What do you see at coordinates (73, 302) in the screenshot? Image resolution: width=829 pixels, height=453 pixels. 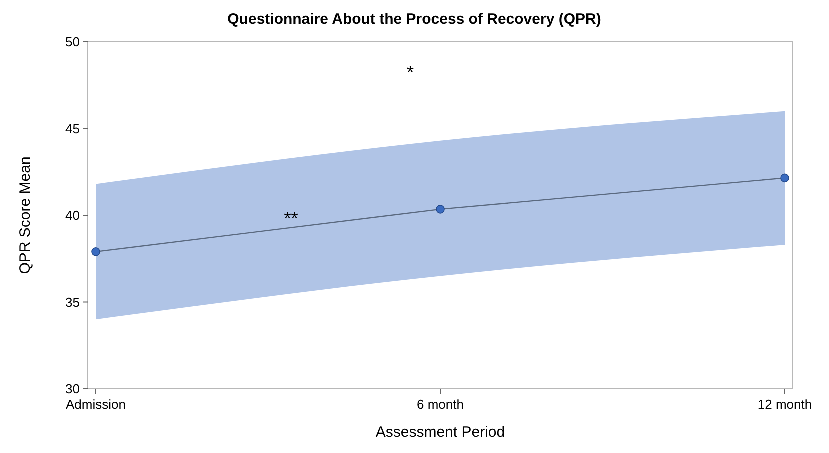 I see `y-tick-label: 35` at bounding box center [73, 302].